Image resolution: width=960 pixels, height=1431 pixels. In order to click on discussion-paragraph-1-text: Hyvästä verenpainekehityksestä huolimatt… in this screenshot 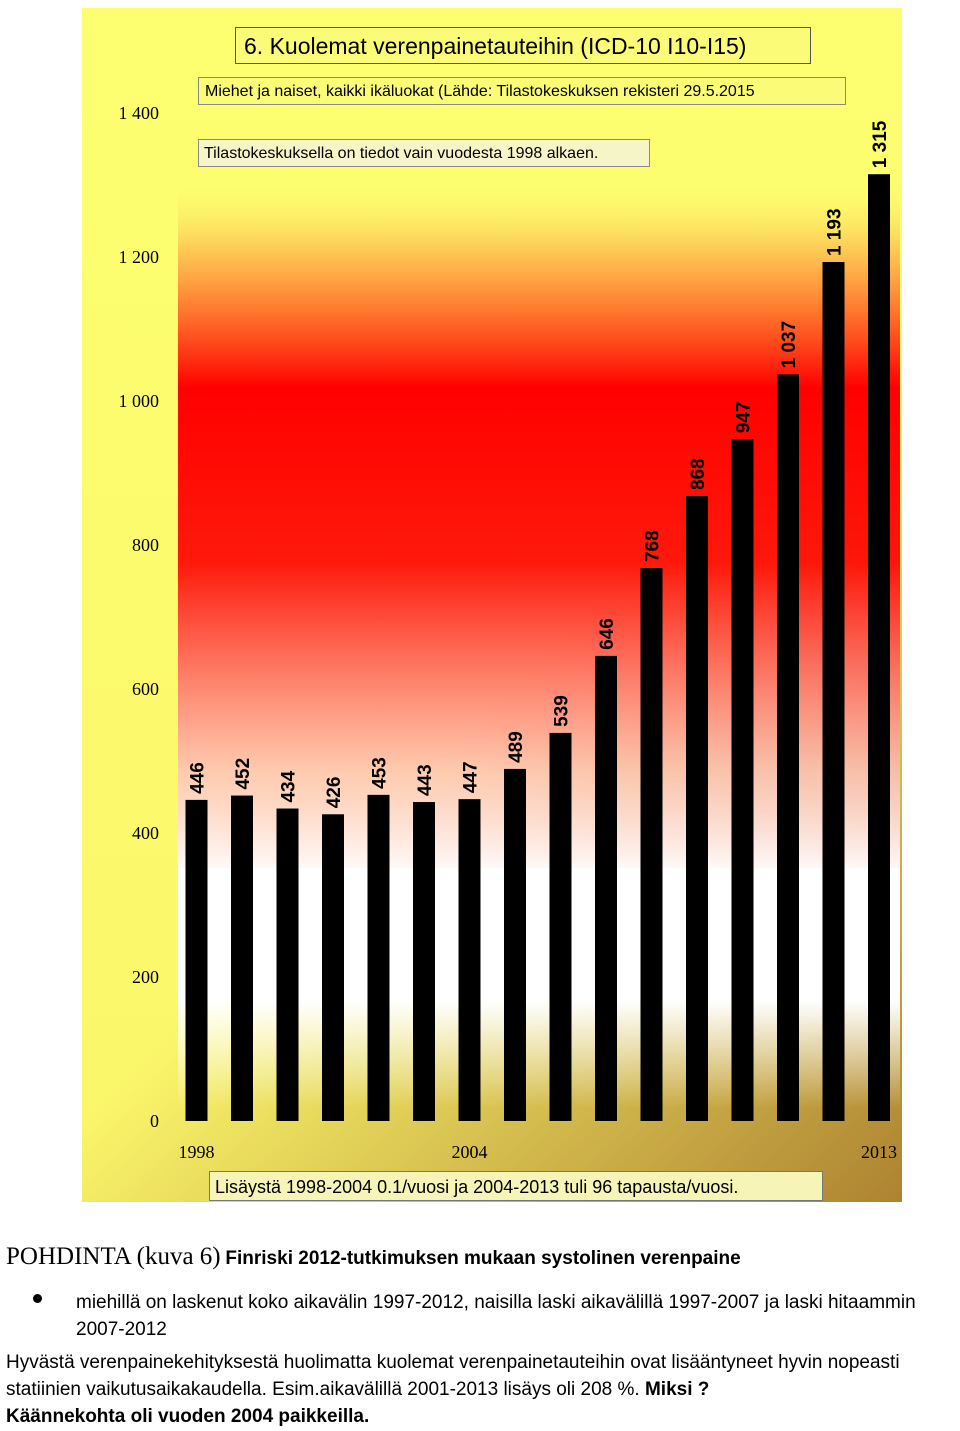, I will do `click(453, 1376)`.